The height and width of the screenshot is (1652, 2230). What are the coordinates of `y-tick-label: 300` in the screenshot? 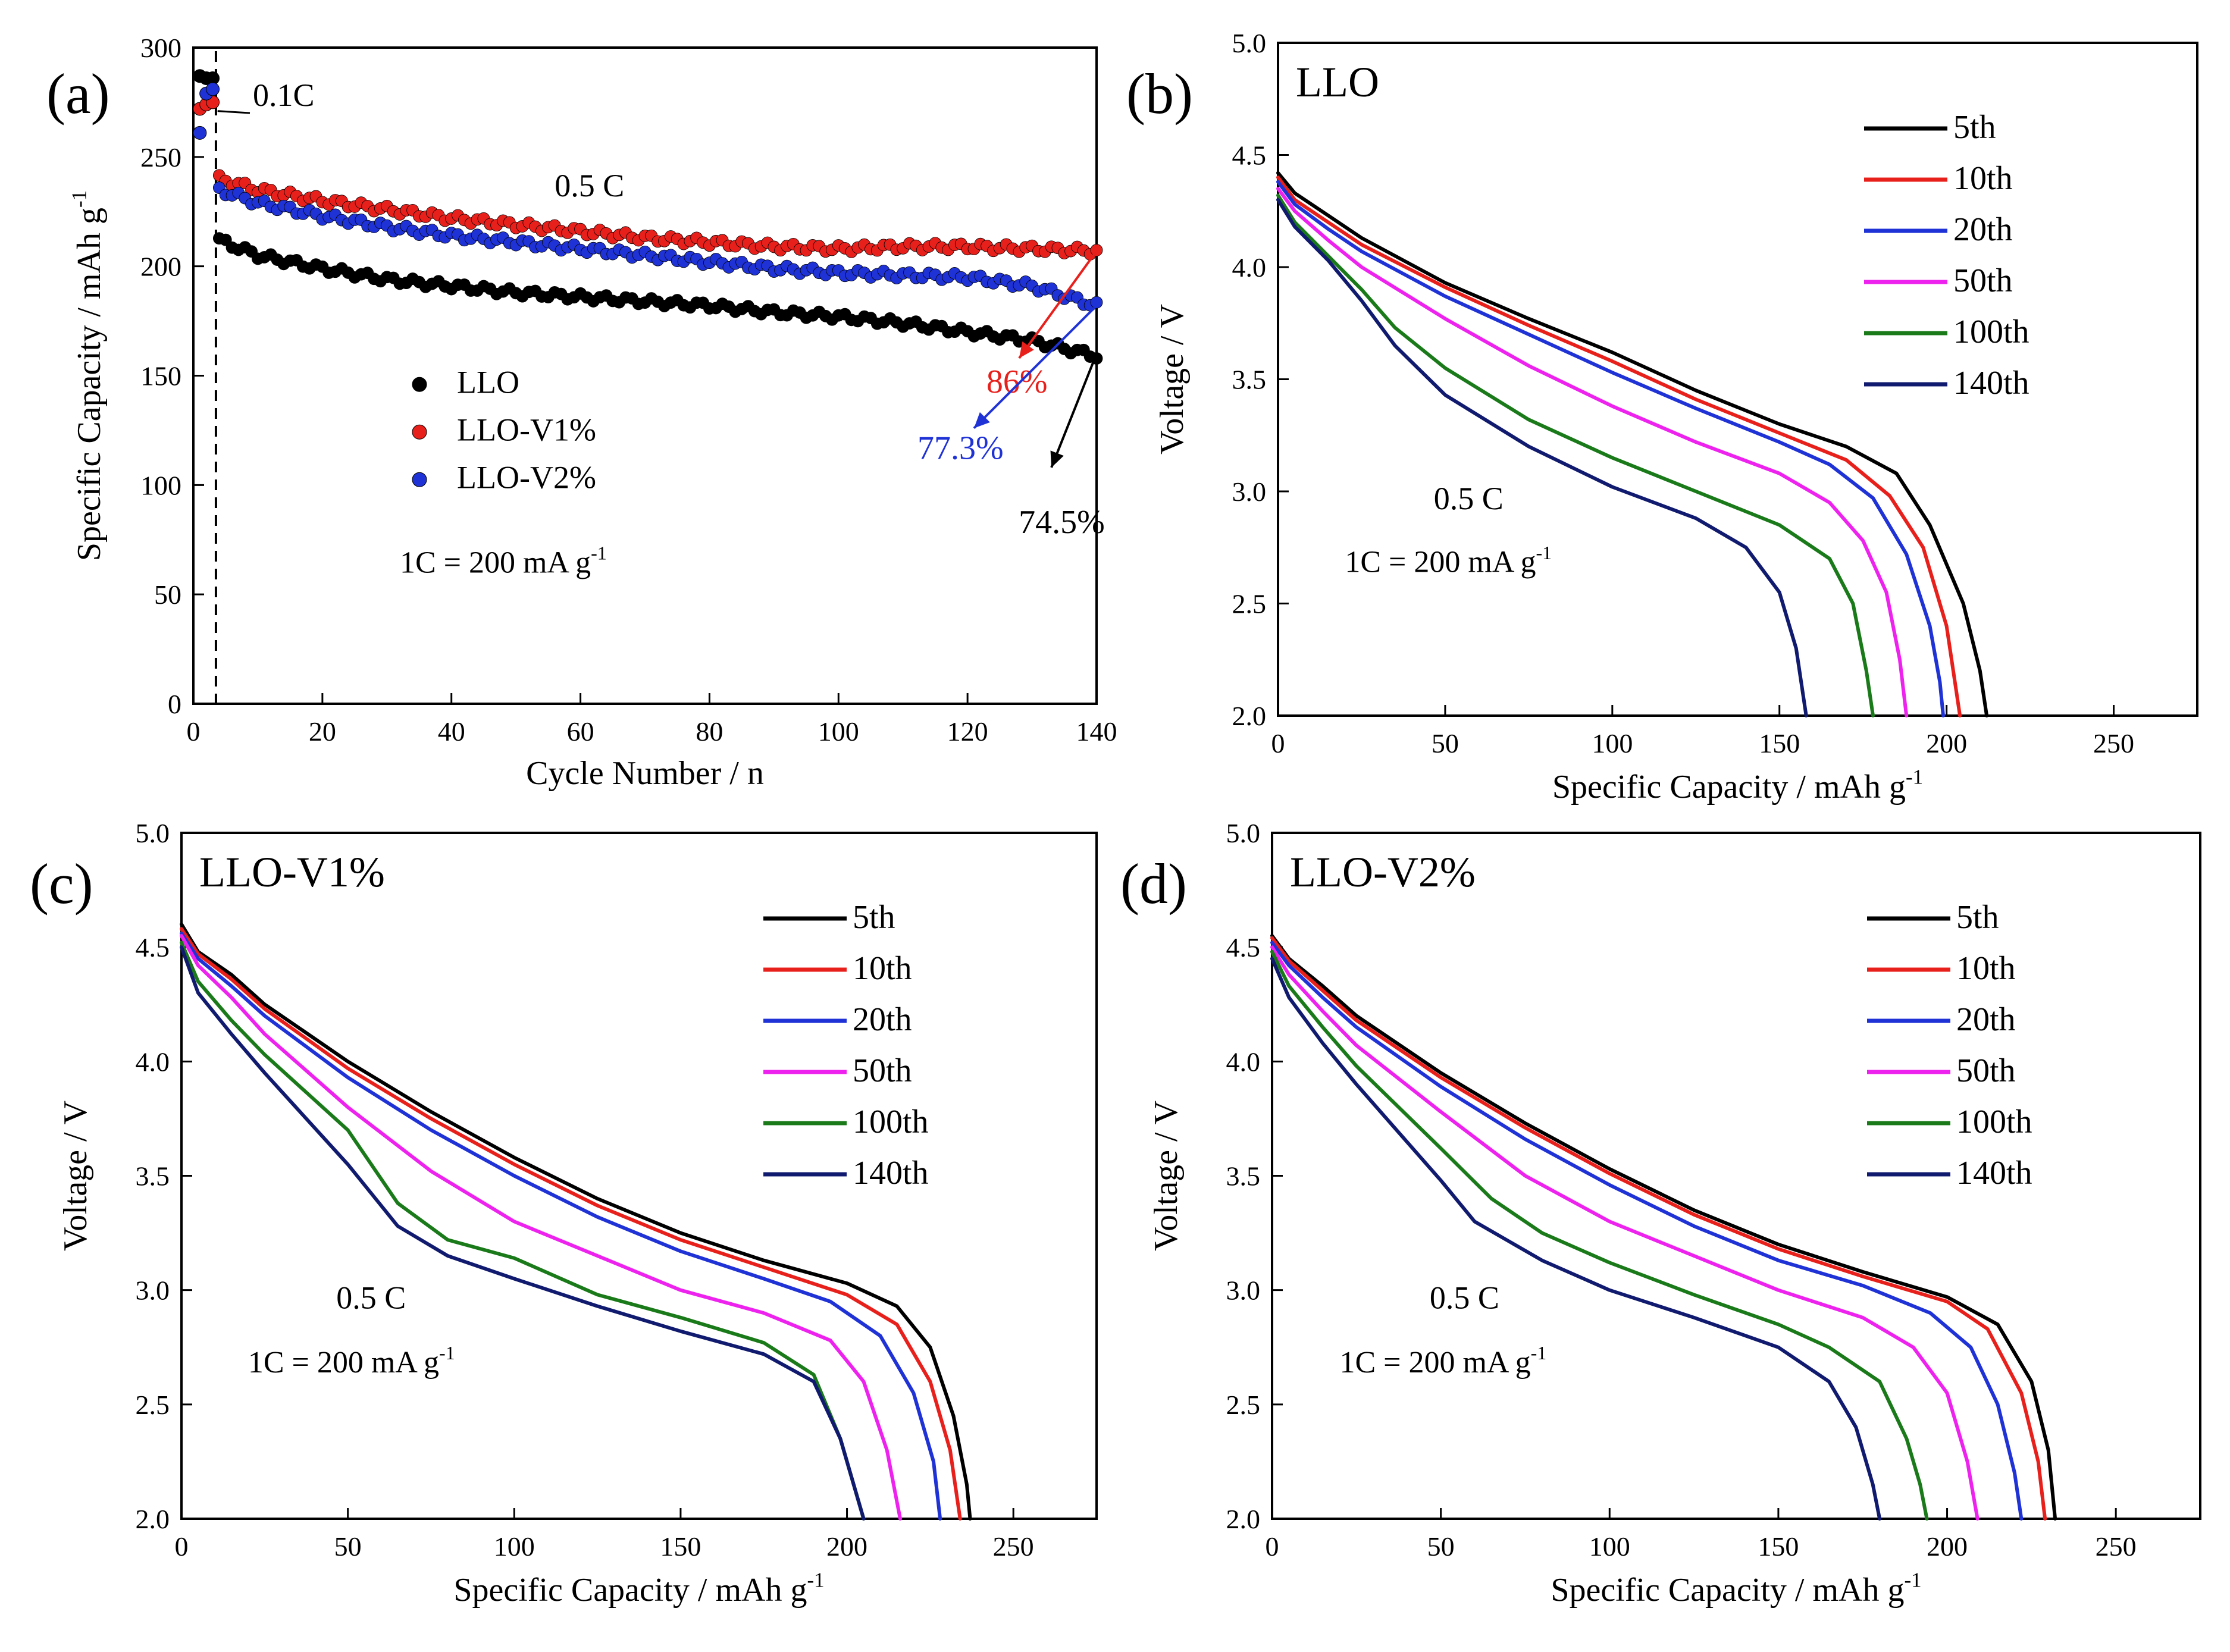 It's located at (160, 48).